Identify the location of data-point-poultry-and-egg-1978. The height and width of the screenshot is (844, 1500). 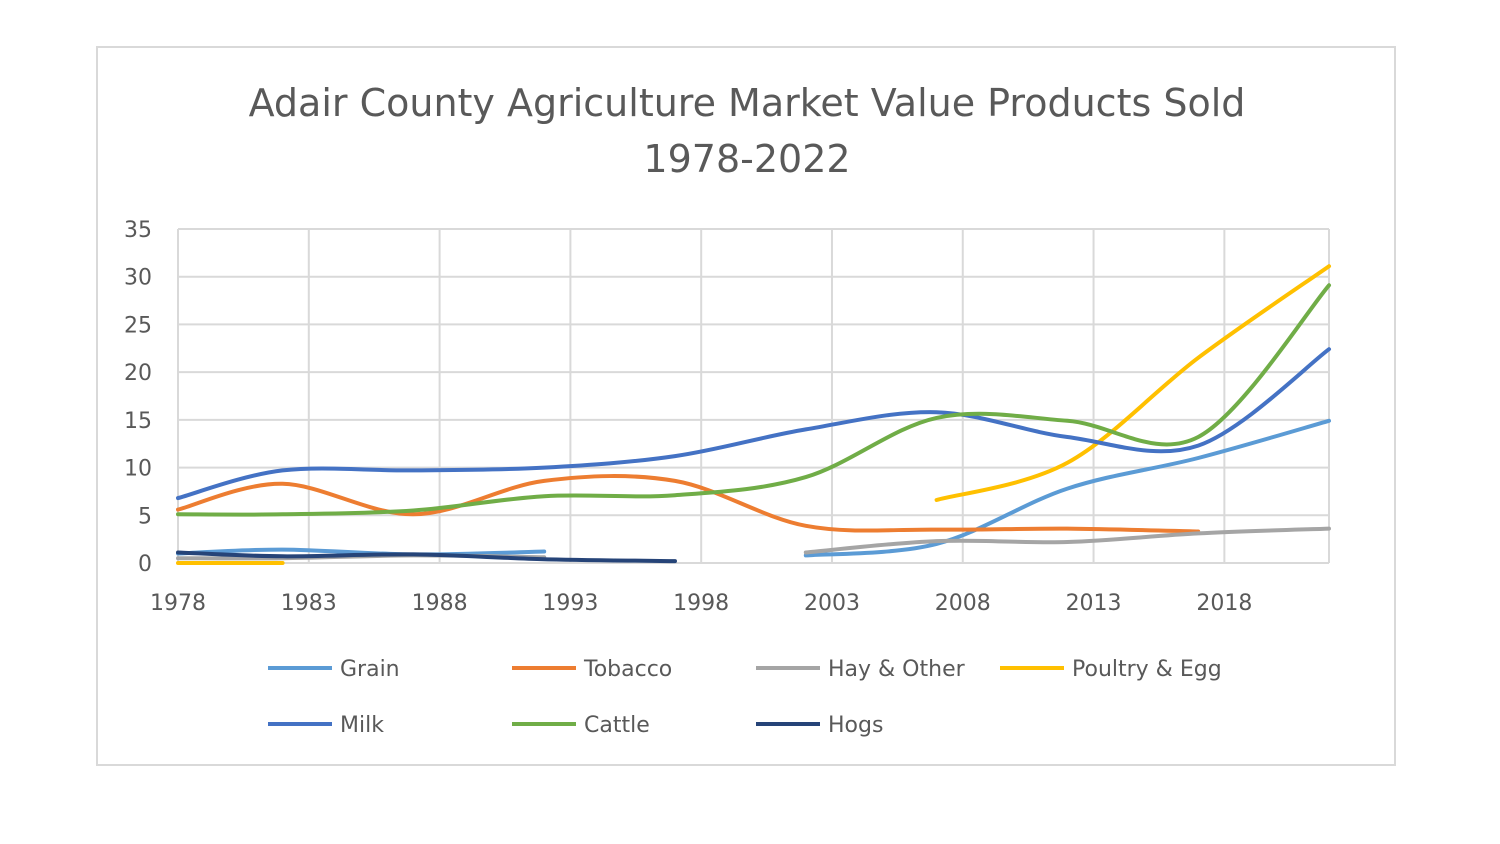
(178, 563).